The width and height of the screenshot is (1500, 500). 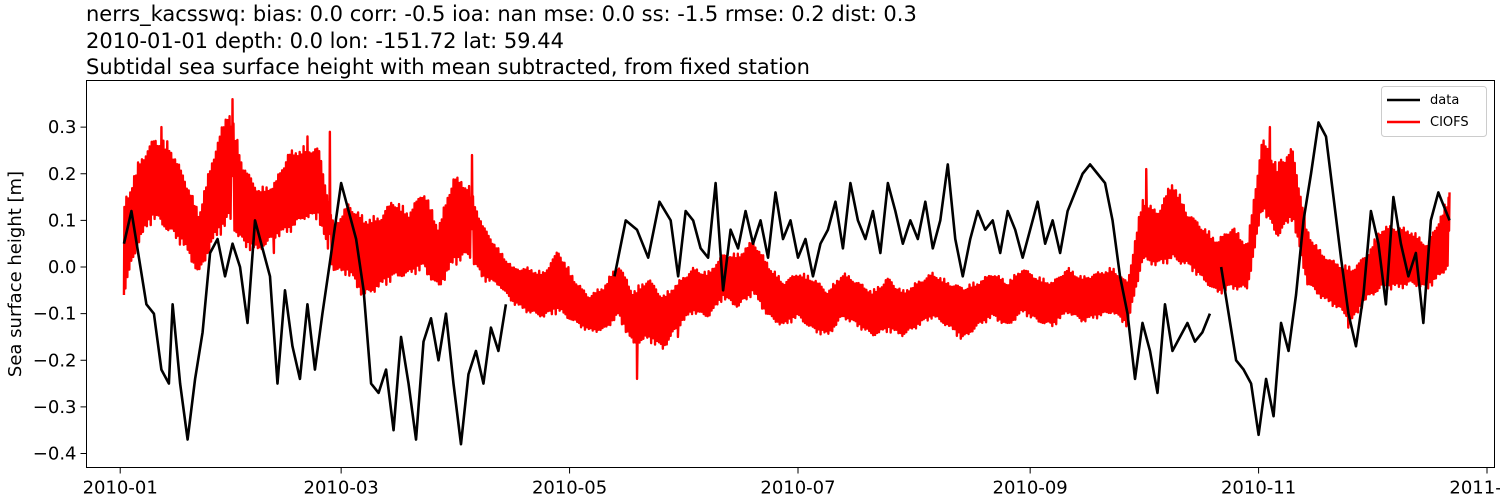 What do you see at coordinates (15, 274) in the screenshot?
I see `y-axis-label: Sea surface height [m]` at bounding box center [15, 274].